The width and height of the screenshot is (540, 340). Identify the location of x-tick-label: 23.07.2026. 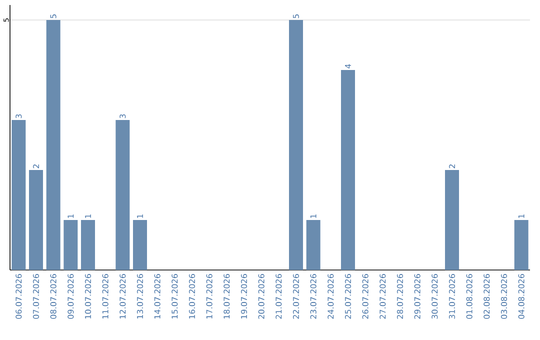
(313, 296).